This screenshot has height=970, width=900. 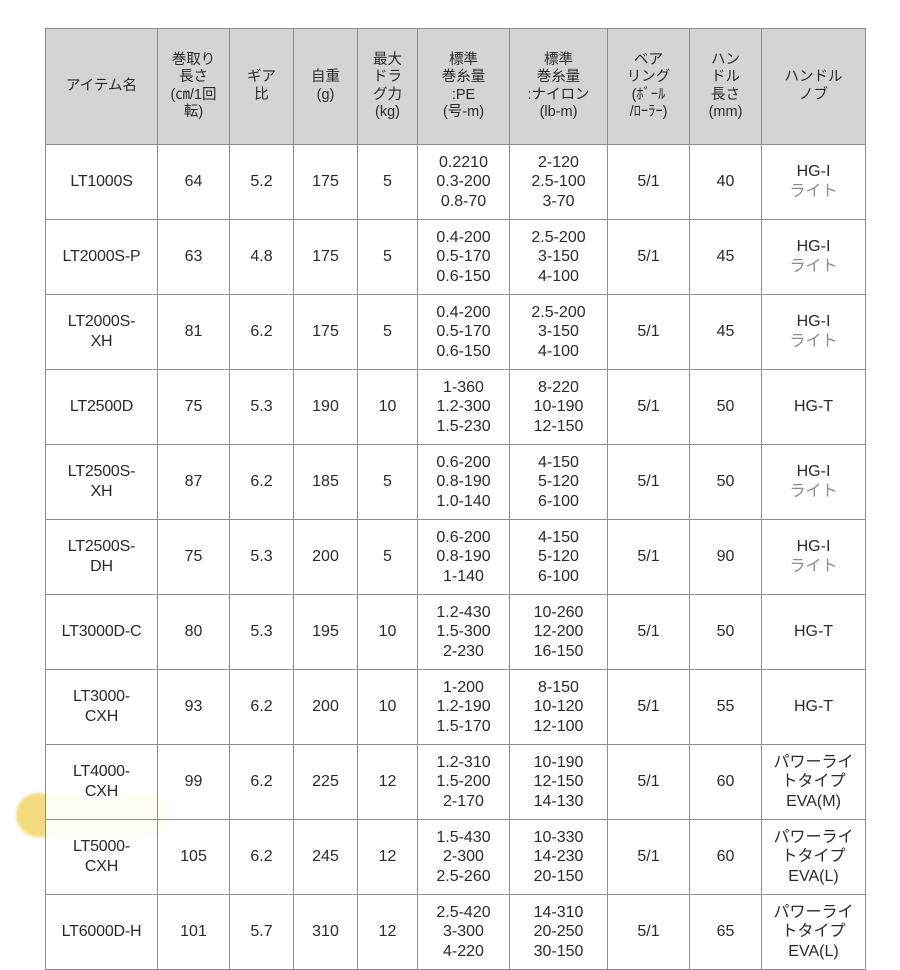 I want to click on cell-nylon-capacity: 4-150 5-120 6-100, so click(x=558, y=557).